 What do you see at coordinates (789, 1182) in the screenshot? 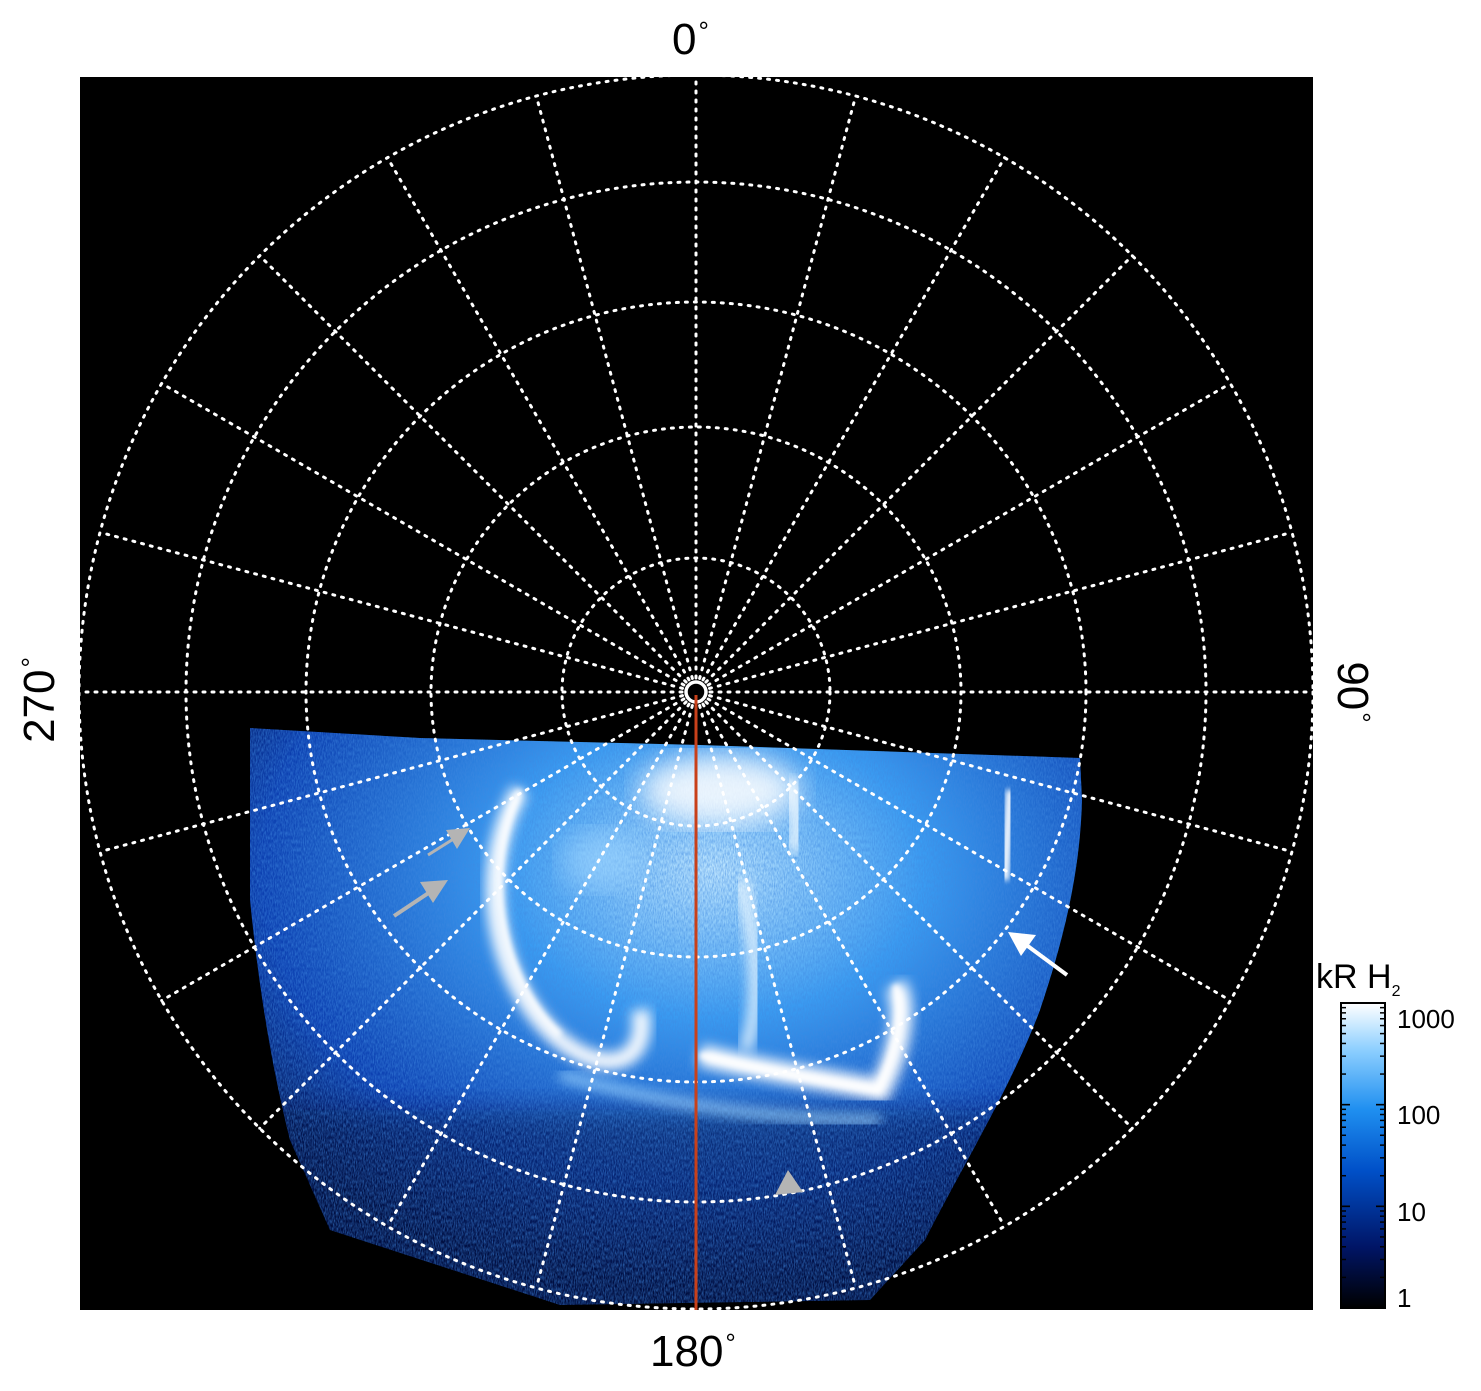
I see `arrowhead-gray-bottom` at bounding box center [789, 1182].